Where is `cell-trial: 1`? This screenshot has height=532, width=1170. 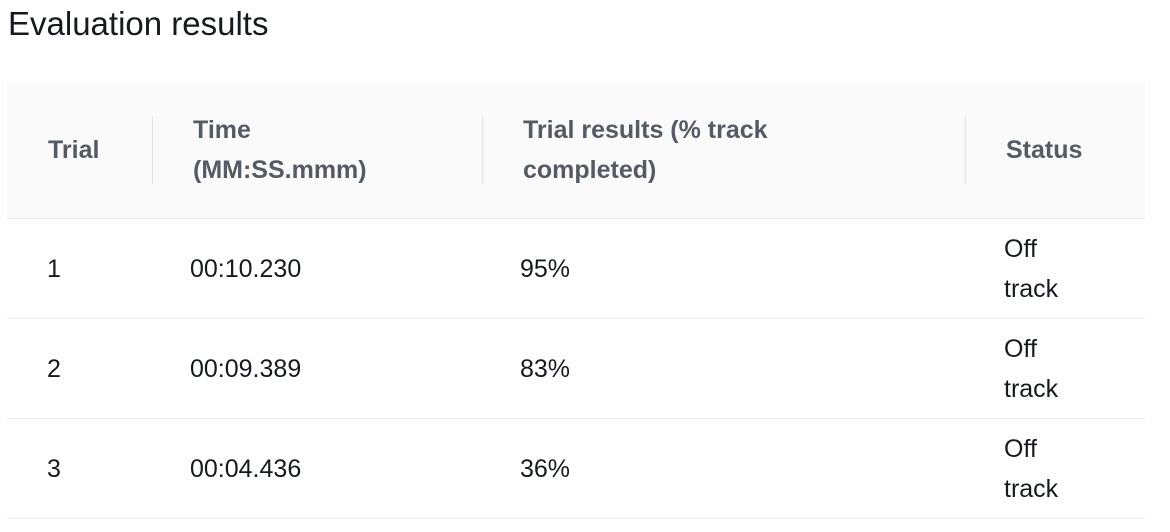
cell-trial: 1 is located at coordinates (79, 268).